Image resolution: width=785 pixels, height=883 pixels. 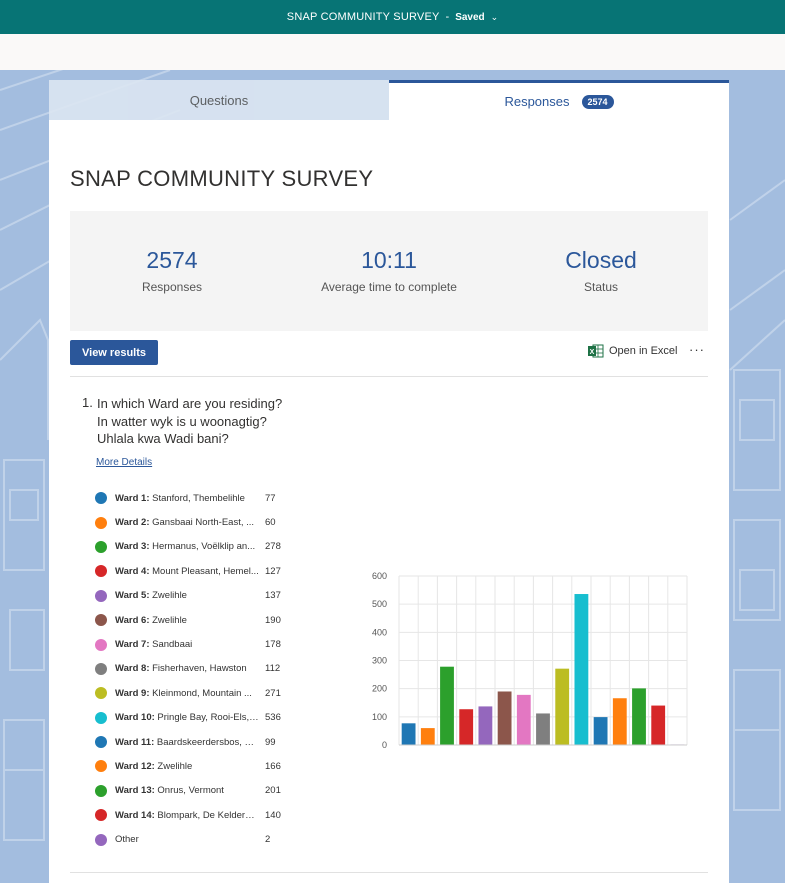 I want to click on y-tick-label: 200, so click(x=379, y=689).